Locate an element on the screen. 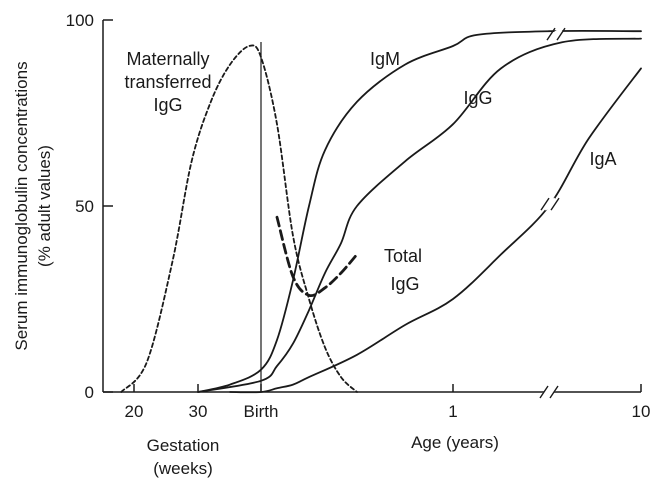  series-label-total-igg-line1: Total is located at coordinates (403, 256).